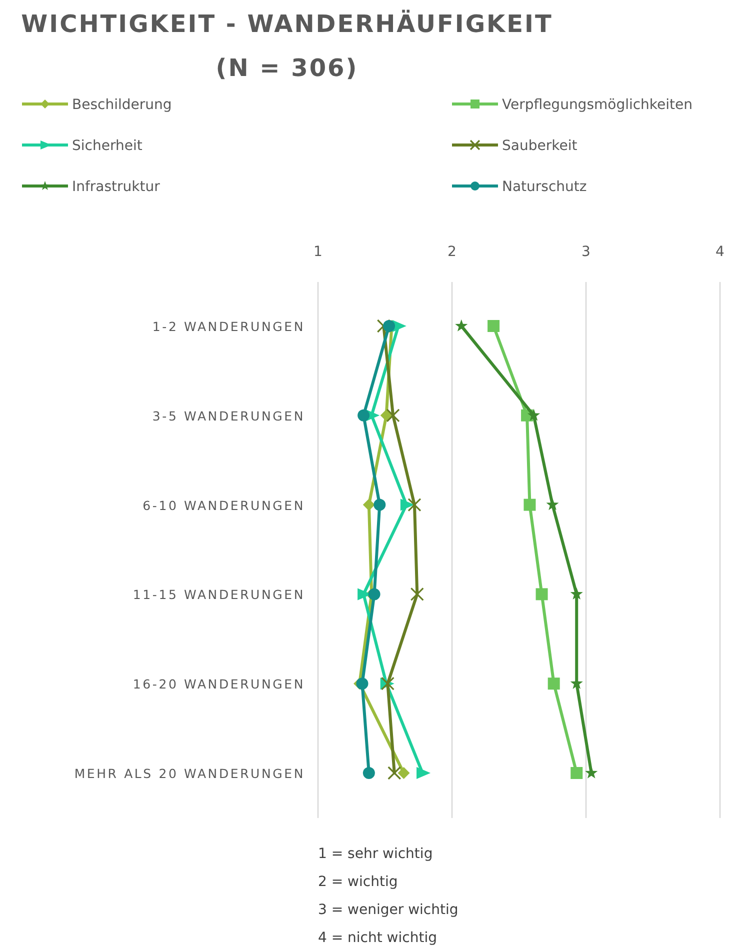 This screenshot has width=734, height=949. Describe the element at coordinates (586, 252) in the screenshot. I see `x-tick-label: 3` at that location.